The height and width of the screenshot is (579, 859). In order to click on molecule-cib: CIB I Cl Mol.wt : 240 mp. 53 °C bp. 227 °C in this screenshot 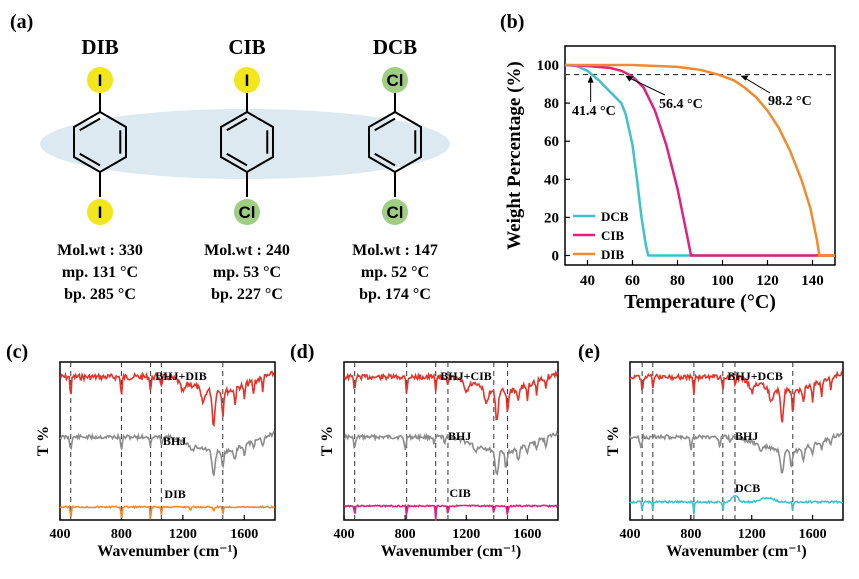, I will do `click(247, 169)`.